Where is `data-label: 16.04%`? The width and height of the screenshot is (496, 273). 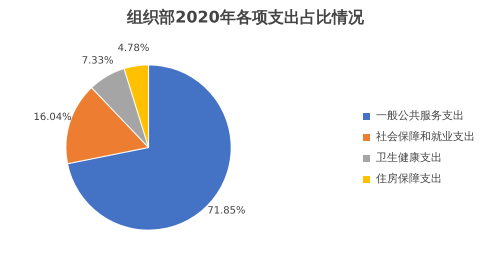 data-label: 16.04% is located at coordinates (52, 117).